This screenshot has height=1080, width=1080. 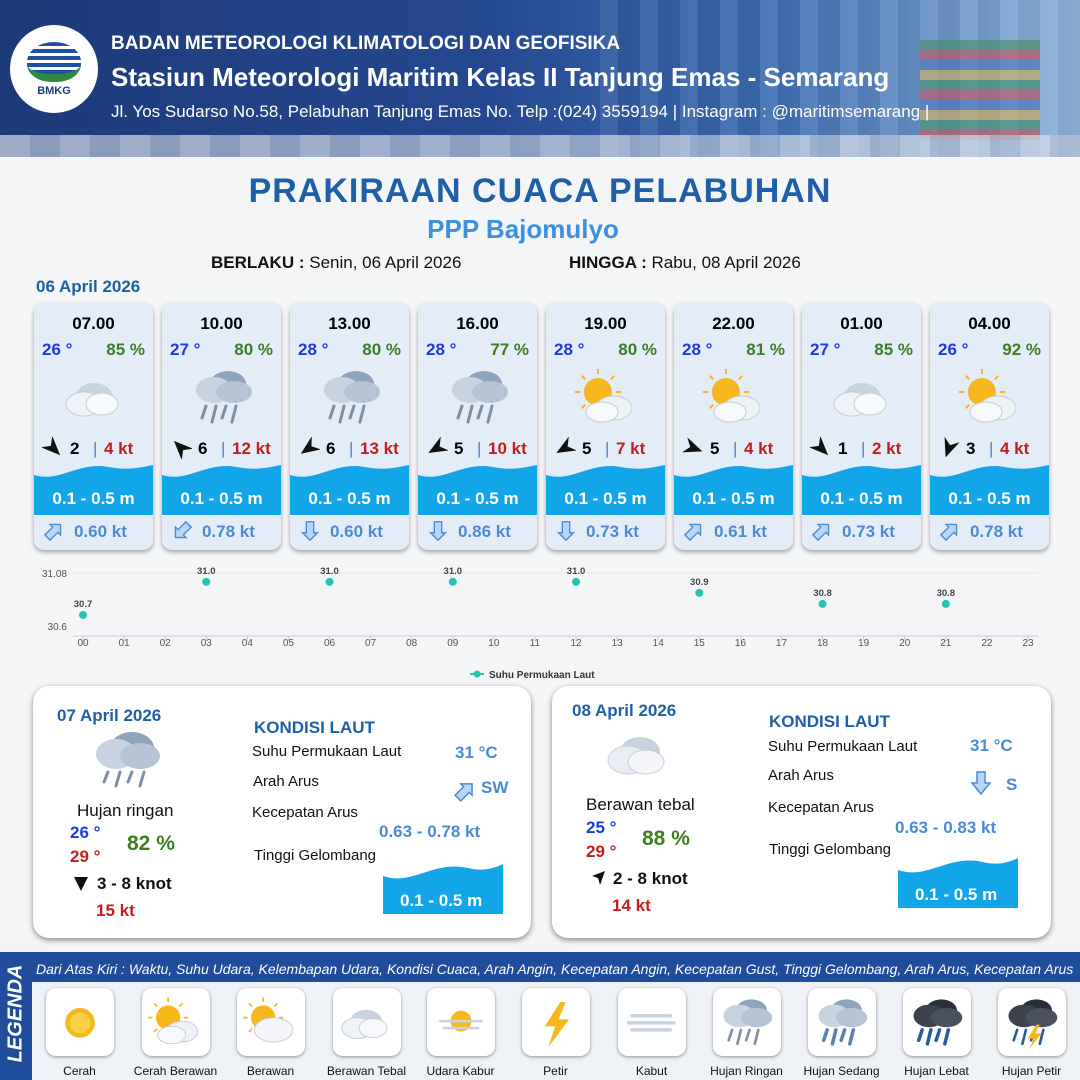 What do you see at coordinates (88, 286) in the screenshot?
I see `day1-date: 06 April 2026` at bounding box center [88, 286].